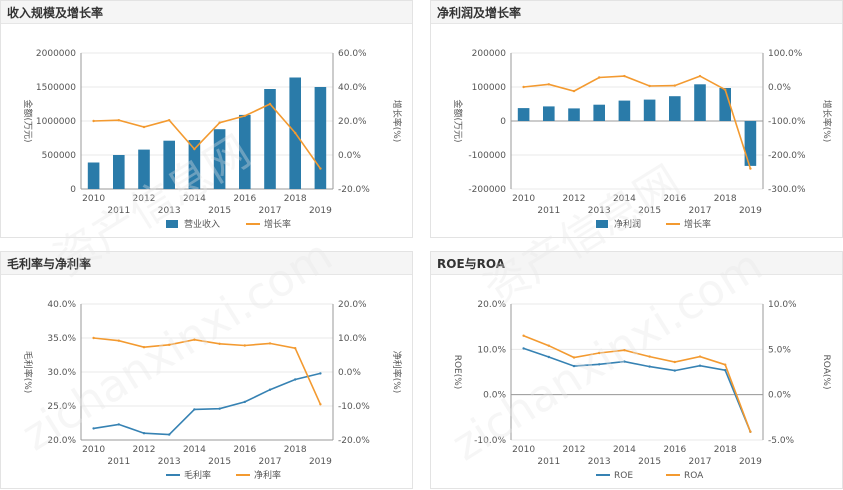 The image size is (843, 490). What do you see at coordinates (487, 190) in the screenshot?
I see `y-tick-label: -200000` at bounding box center [487, 190].